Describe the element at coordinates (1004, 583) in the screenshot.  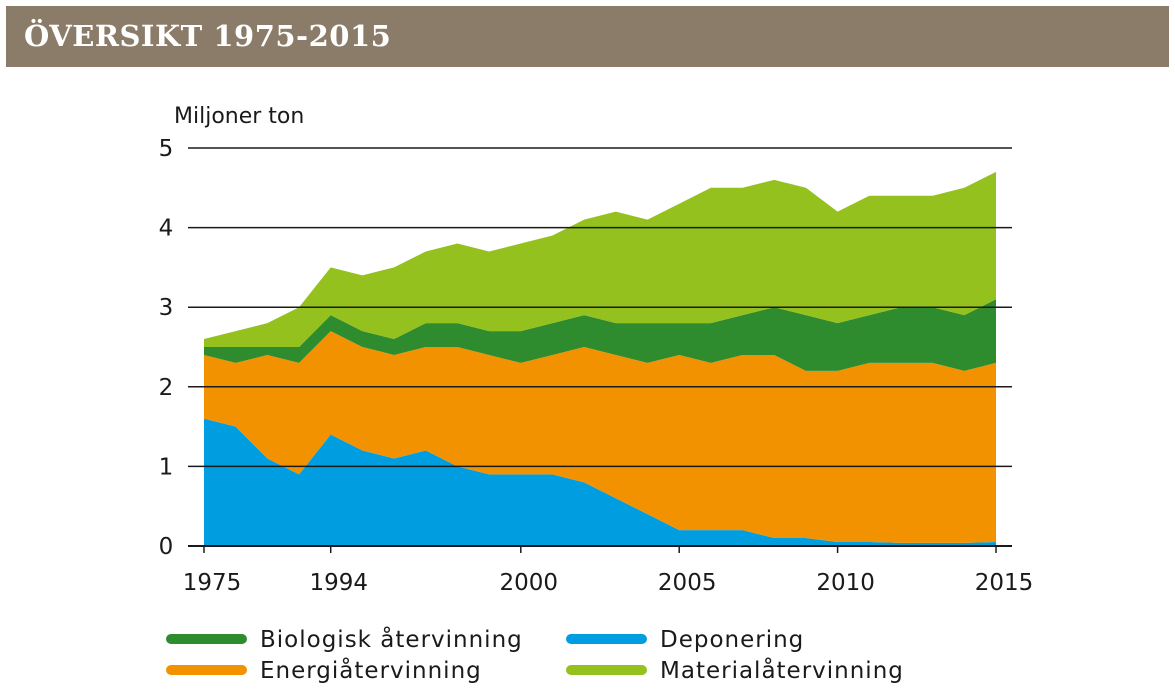
I see `x-tick-label: 2015` at that location.